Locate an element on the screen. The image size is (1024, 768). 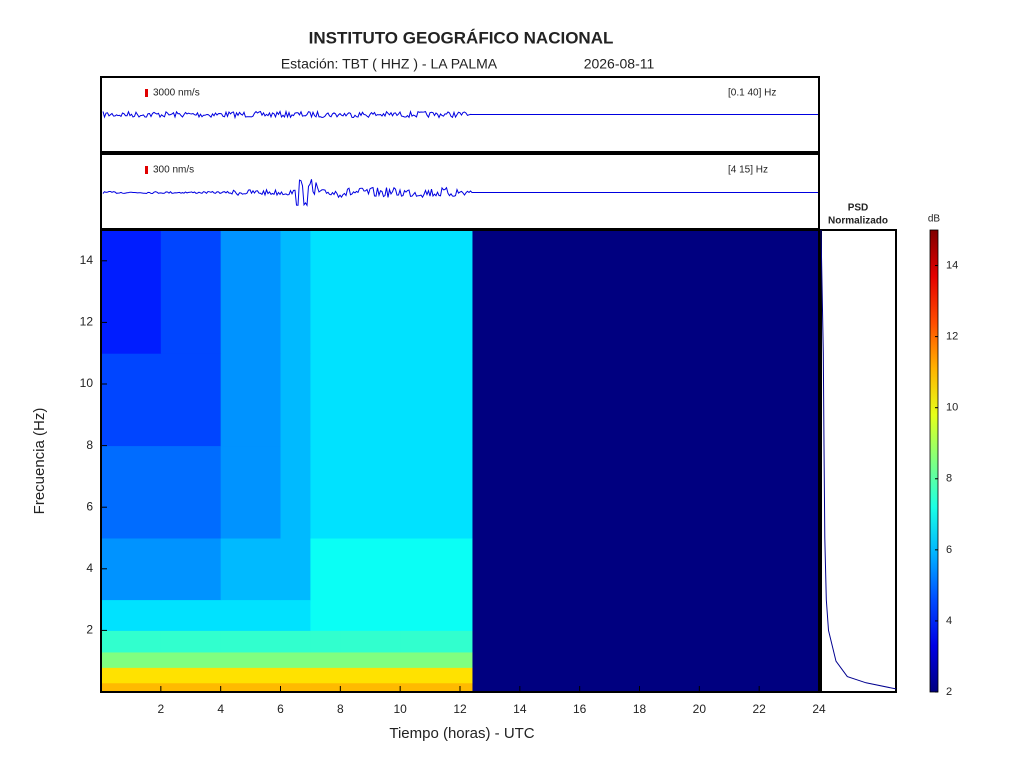
x-tick-label: 22 is located at coordinates (759, 709).